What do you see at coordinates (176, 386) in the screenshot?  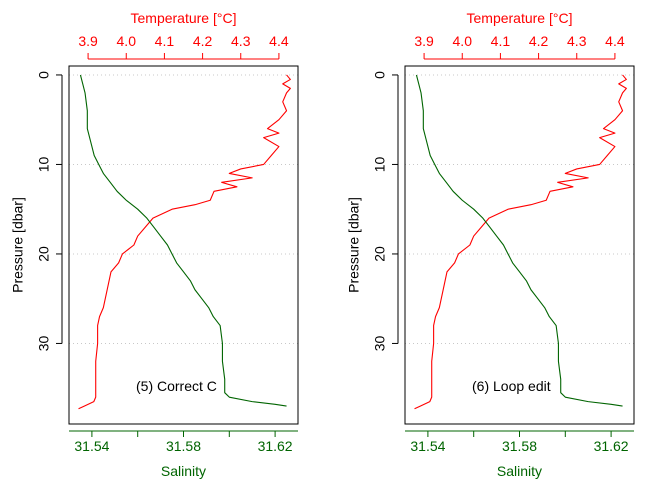 I see `panel-annotation: (5) Correct C` at bounding box center [176, 386].